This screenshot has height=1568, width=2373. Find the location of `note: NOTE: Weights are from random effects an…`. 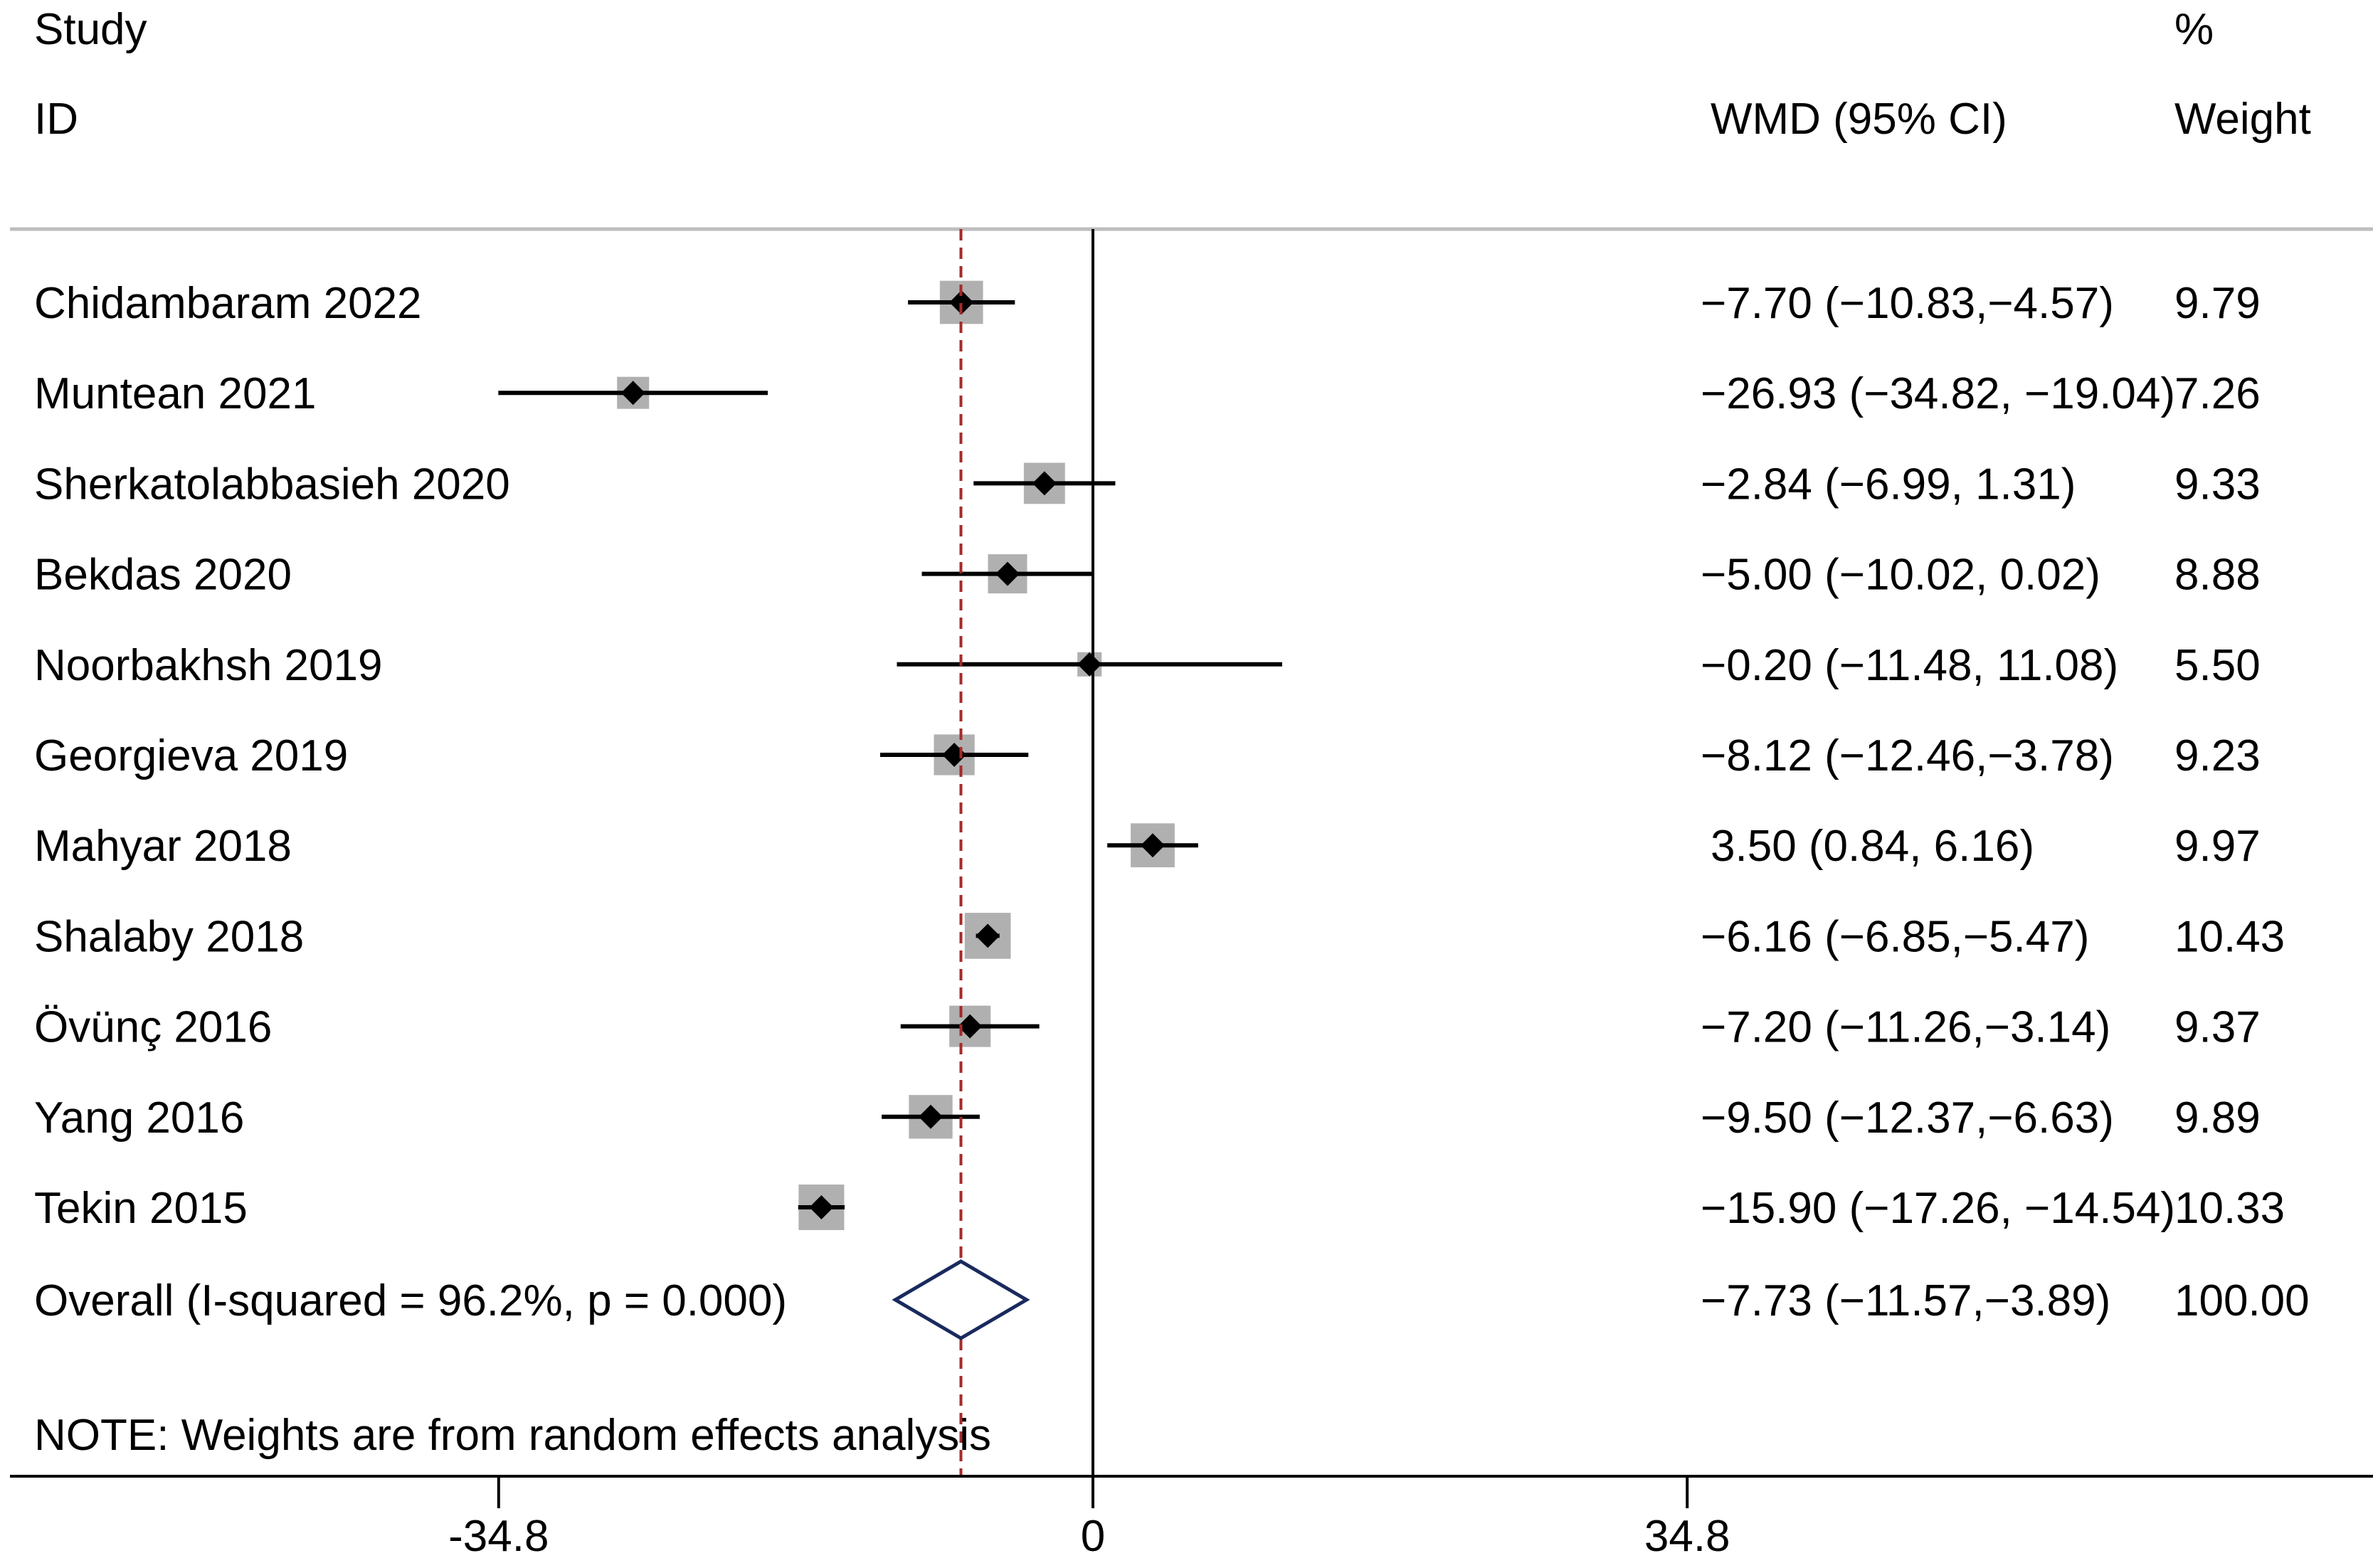

note: NOTE: Weights are from random effects an… is located at coordinates (512, 1435).